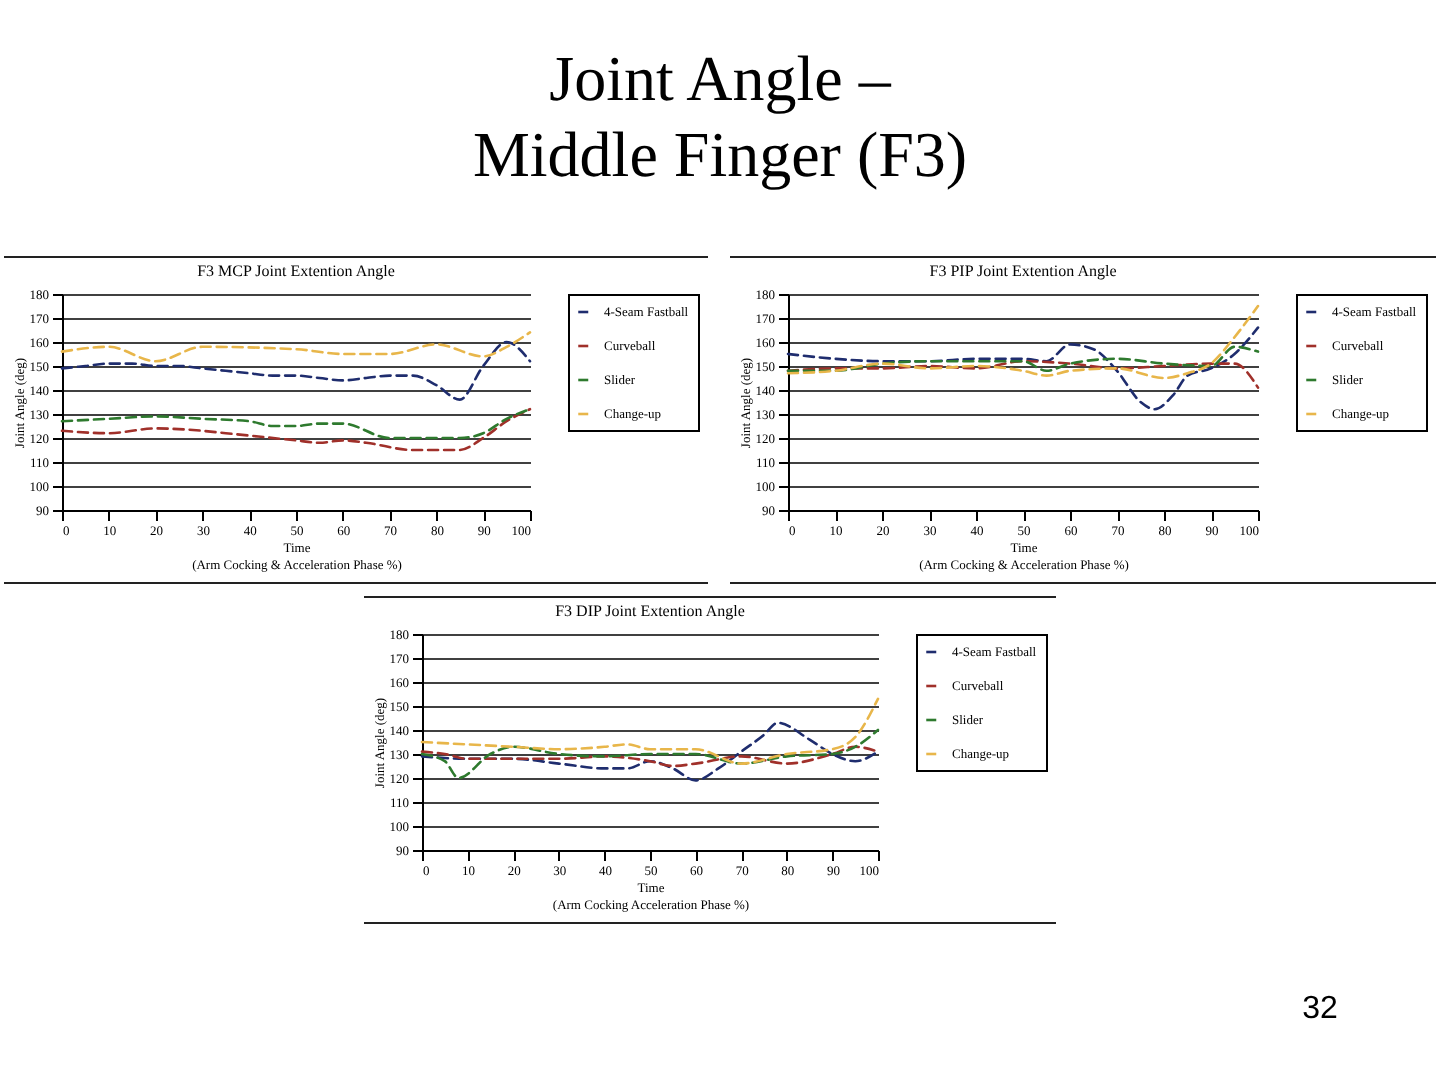  Describe the element at coordinates (650, 611) in the screenshot. I see `chart-title: F3 DIP Joint Extention Angle` at that location.